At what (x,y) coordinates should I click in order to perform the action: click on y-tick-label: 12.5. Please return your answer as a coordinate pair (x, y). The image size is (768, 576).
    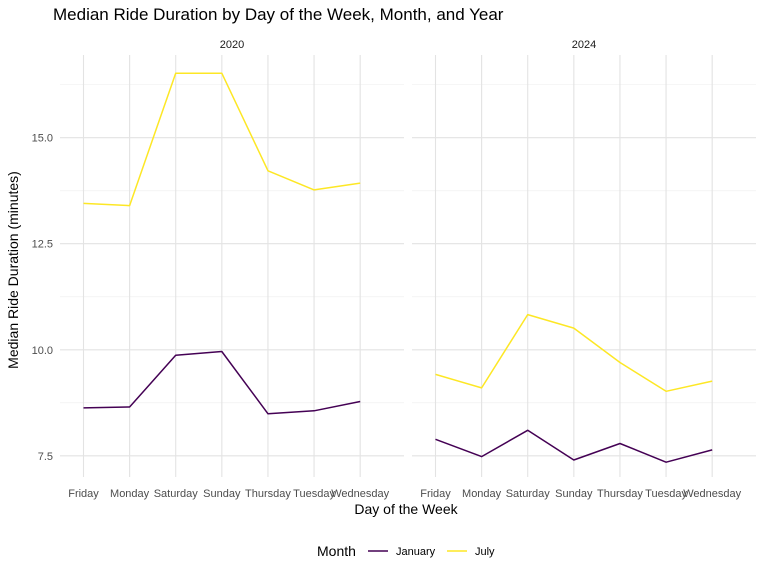
    Looking at the image, I should click on (42, 245).